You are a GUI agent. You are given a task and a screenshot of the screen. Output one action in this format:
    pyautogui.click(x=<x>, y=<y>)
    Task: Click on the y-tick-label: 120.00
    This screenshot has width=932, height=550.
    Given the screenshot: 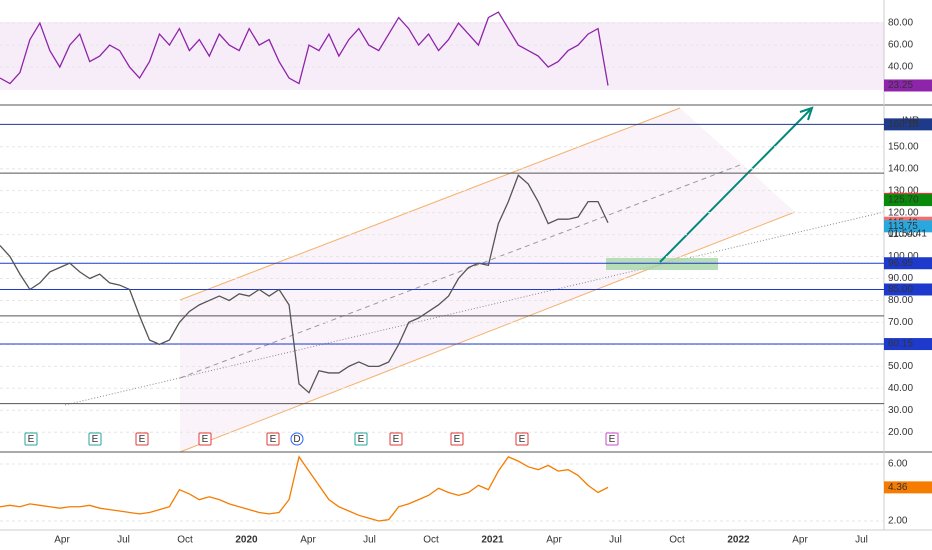 What is the action you would take?
    pyautogui.click(x=903, y=212)
    